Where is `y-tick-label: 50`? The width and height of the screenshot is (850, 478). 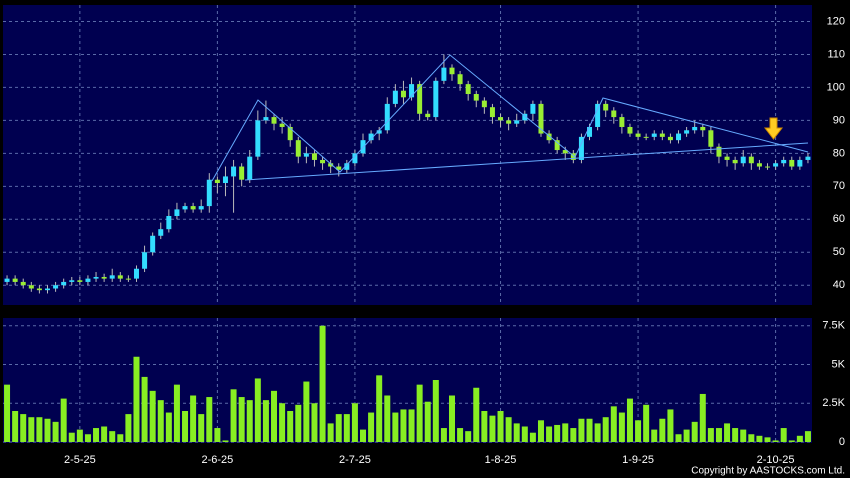
y-tick-label: 50 is located at coordinates (839, 252).